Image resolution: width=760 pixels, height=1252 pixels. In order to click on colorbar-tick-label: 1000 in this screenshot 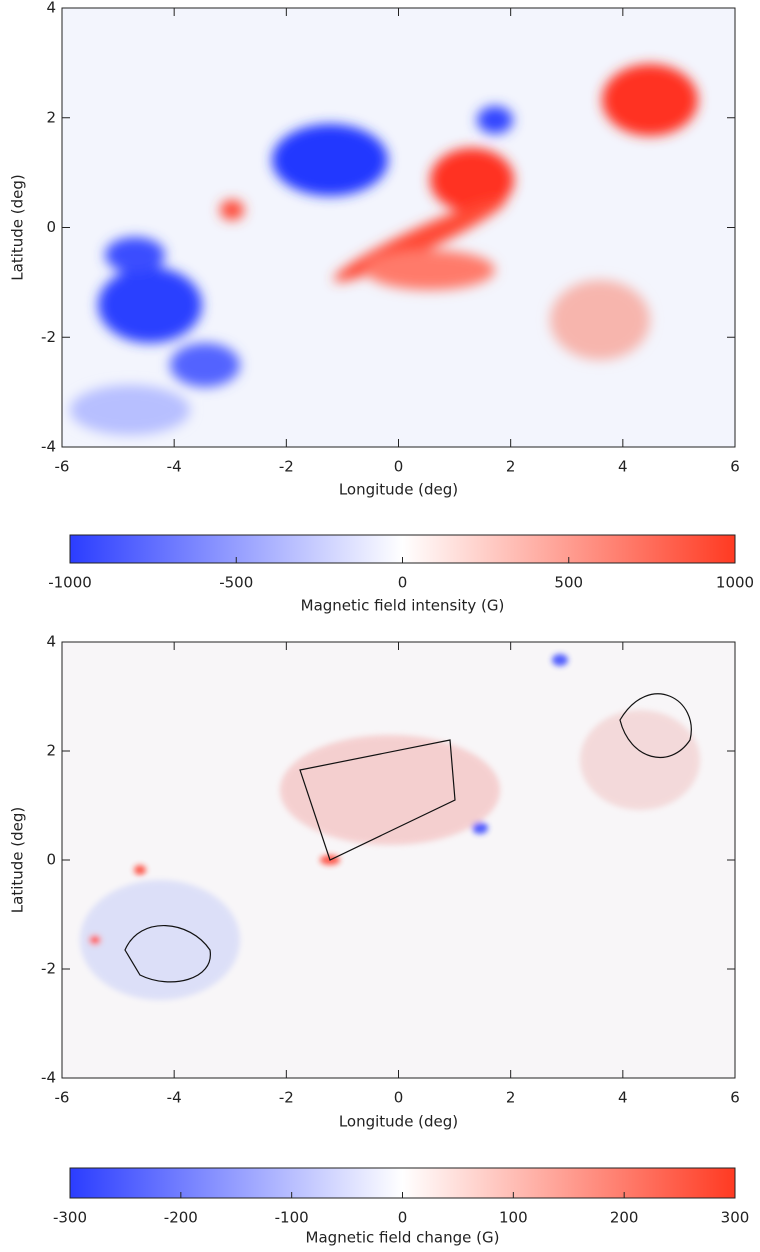, I will do `click(735, 583)`.